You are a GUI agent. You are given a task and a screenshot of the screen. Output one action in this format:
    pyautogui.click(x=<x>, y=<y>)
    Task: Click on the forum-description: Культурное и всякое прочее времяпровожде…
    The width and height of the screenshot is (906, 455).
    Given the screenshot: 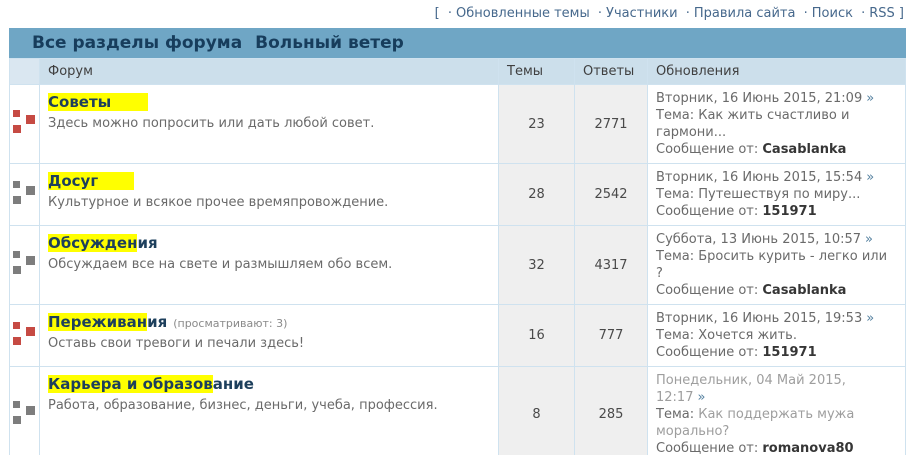 What is the action you would take?
    pyautogui.click(x=218, y=202)
    